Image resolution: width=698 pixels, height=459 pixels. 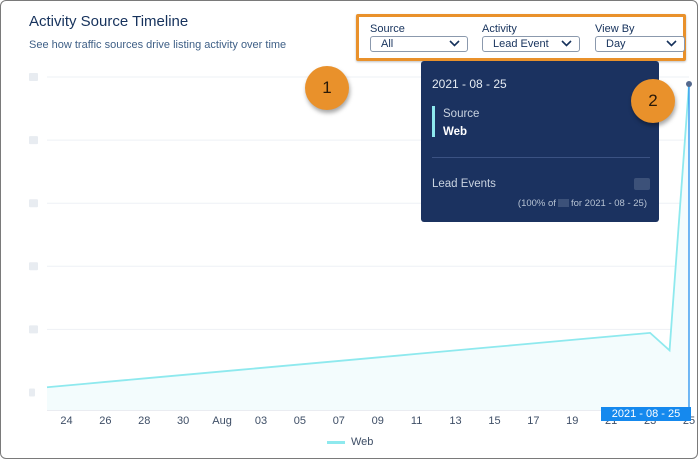 What do you see at coordinates (362, 442) in the screenshot?
I see `legend-label-web: Web` at bounding box center [362, 442].